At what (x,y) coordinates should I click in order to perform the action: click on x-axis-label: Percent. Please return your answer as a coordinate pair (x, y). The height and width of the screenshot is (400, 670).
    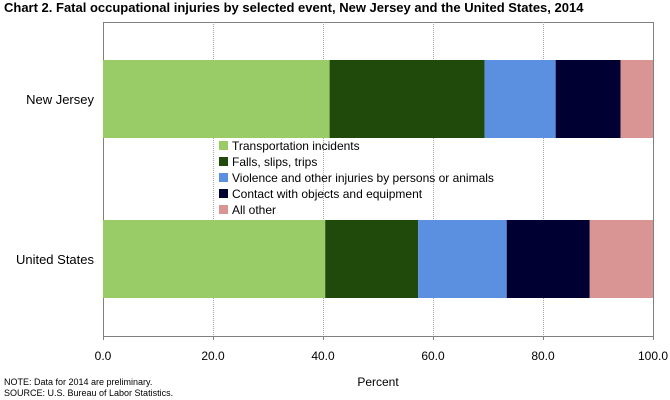
    Looking at the image, I should click on (378, 382).